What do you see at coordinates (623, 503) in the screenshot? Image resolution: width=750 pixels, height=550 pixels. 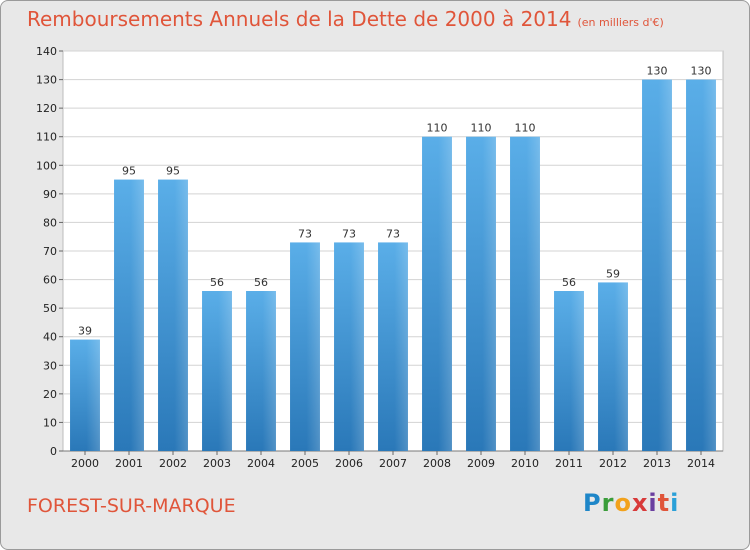 I see `logo-letter: o` at bounding box center [623, 503].